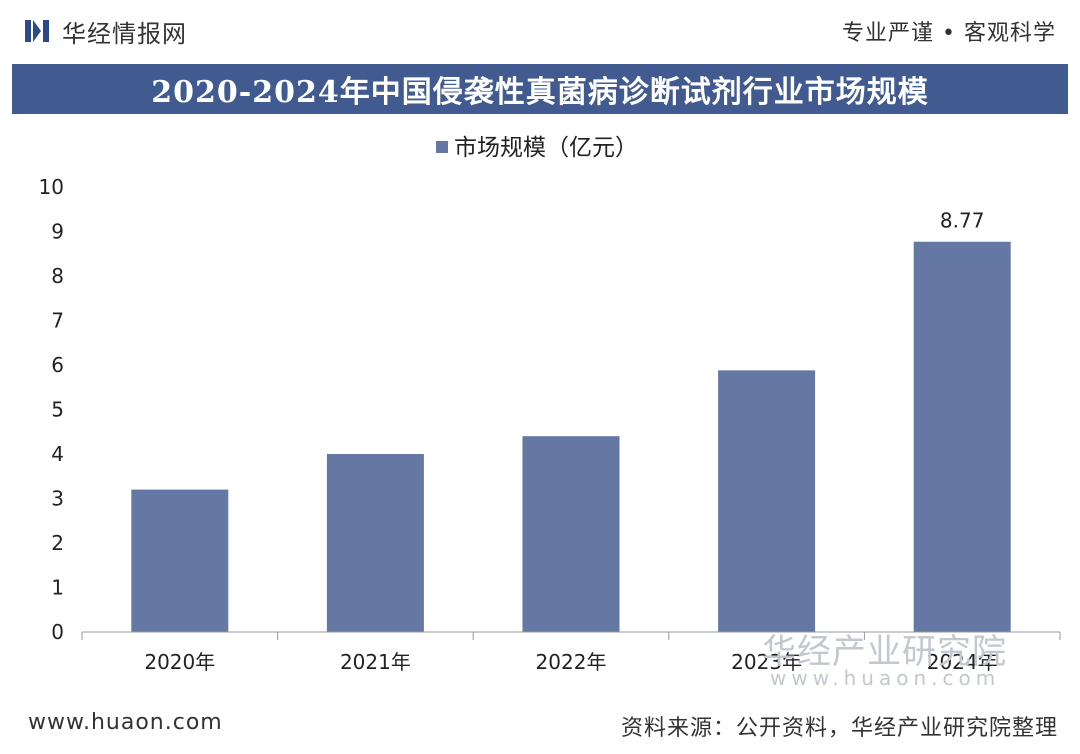 The width and height of the screenshot is (1080, 754). Describe the element at coordinates (57, 321) in the screenshot. I see `y-tick-label: 7` at that location.